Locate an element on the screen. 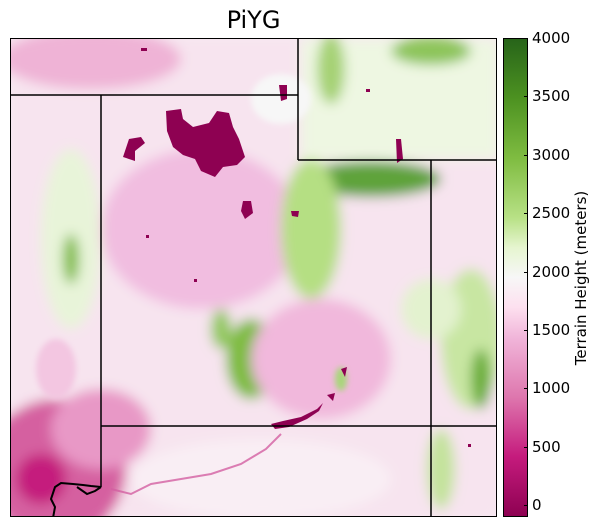 Image resolution: width=609 pixels, height=528 pixels. colorbar-tick-label: 3000 is located at coordinates (551, 155).